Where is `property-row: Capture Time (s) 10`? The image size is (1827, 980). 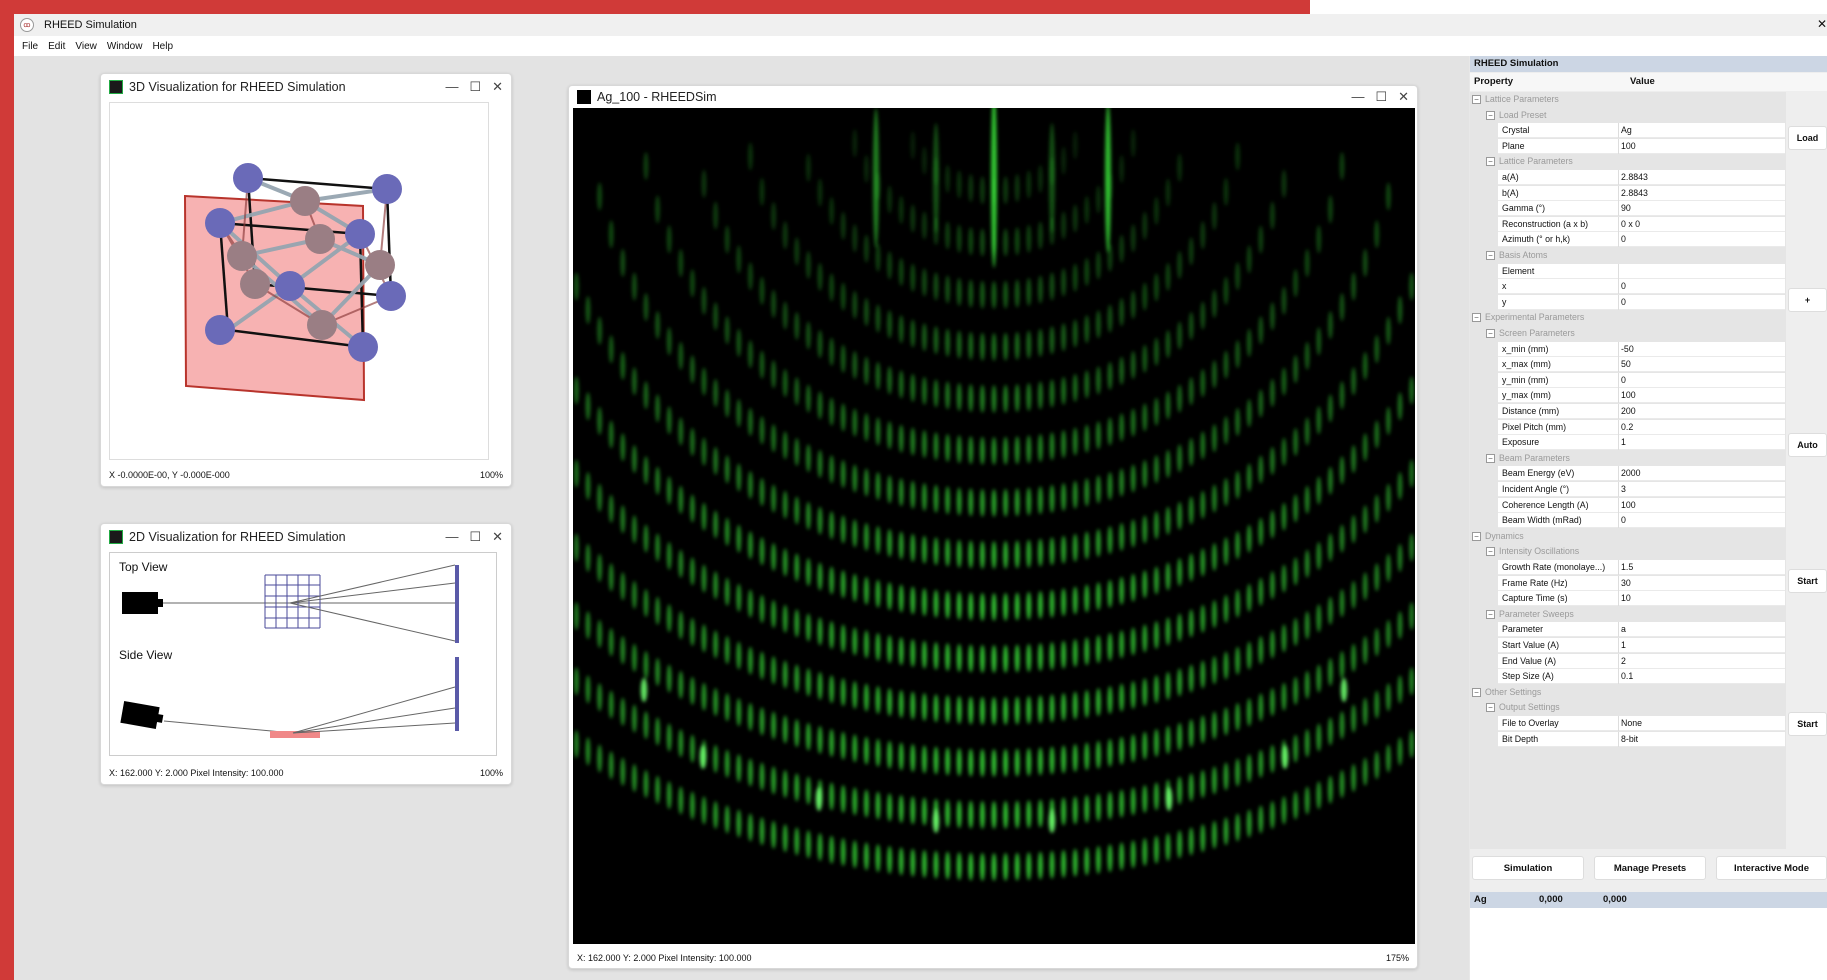
property-row: Capture Time (s) 10 is located at coordinates (1641, 598).